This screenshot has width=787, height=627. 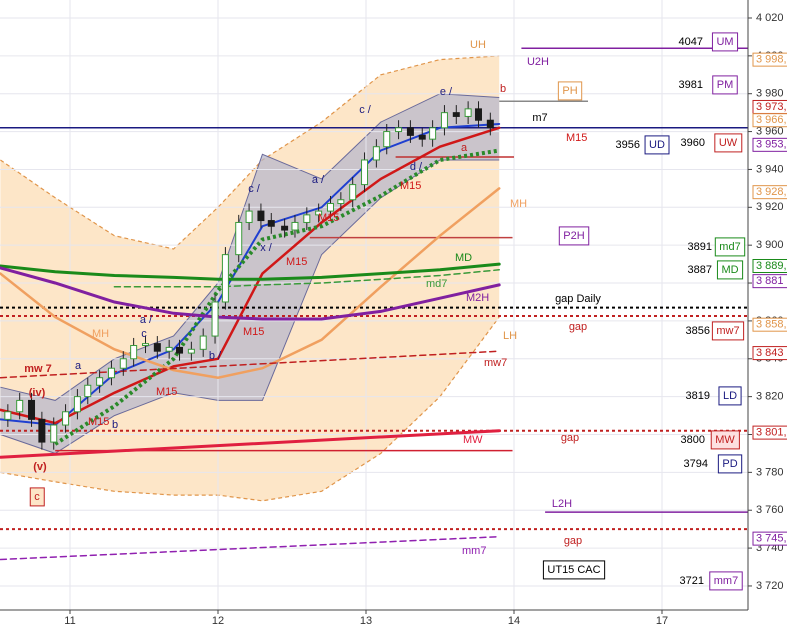 I want to click on y-tick-label: 4 020, so click(x=770, y=18).